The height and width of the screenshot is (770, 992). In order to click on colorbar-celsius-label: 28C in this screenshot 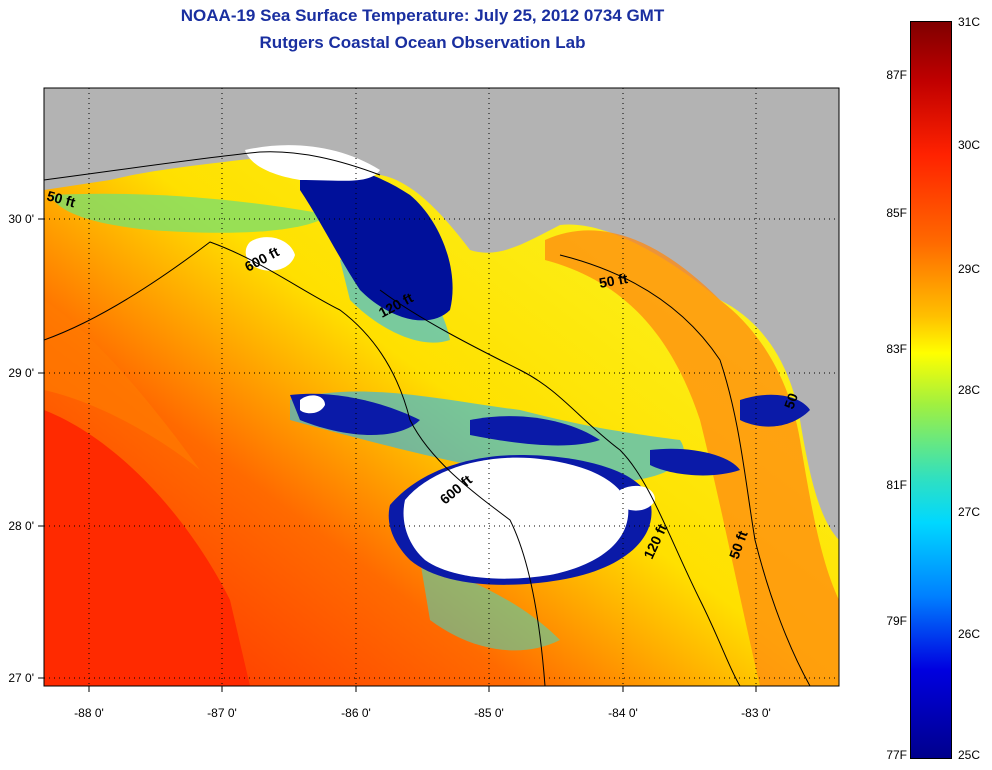, I will do `click(969, 390)`.